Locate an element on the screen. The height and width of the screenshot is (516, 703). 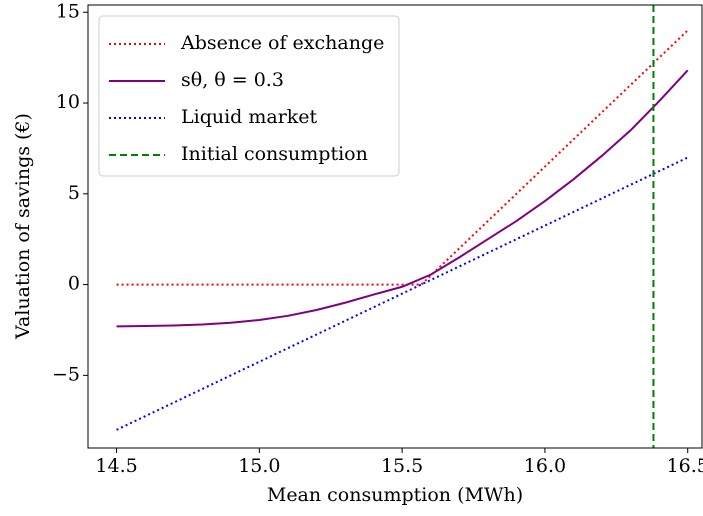
y-tick-label: 15 is located at coordinates (68, 11).